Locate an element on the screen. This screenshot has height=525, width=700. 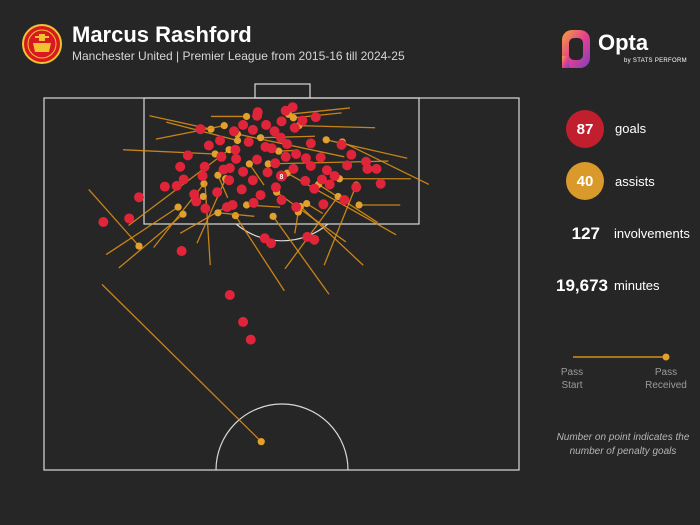
opta-byline: by STATS PERFORM is located at coordinates (655, 61).